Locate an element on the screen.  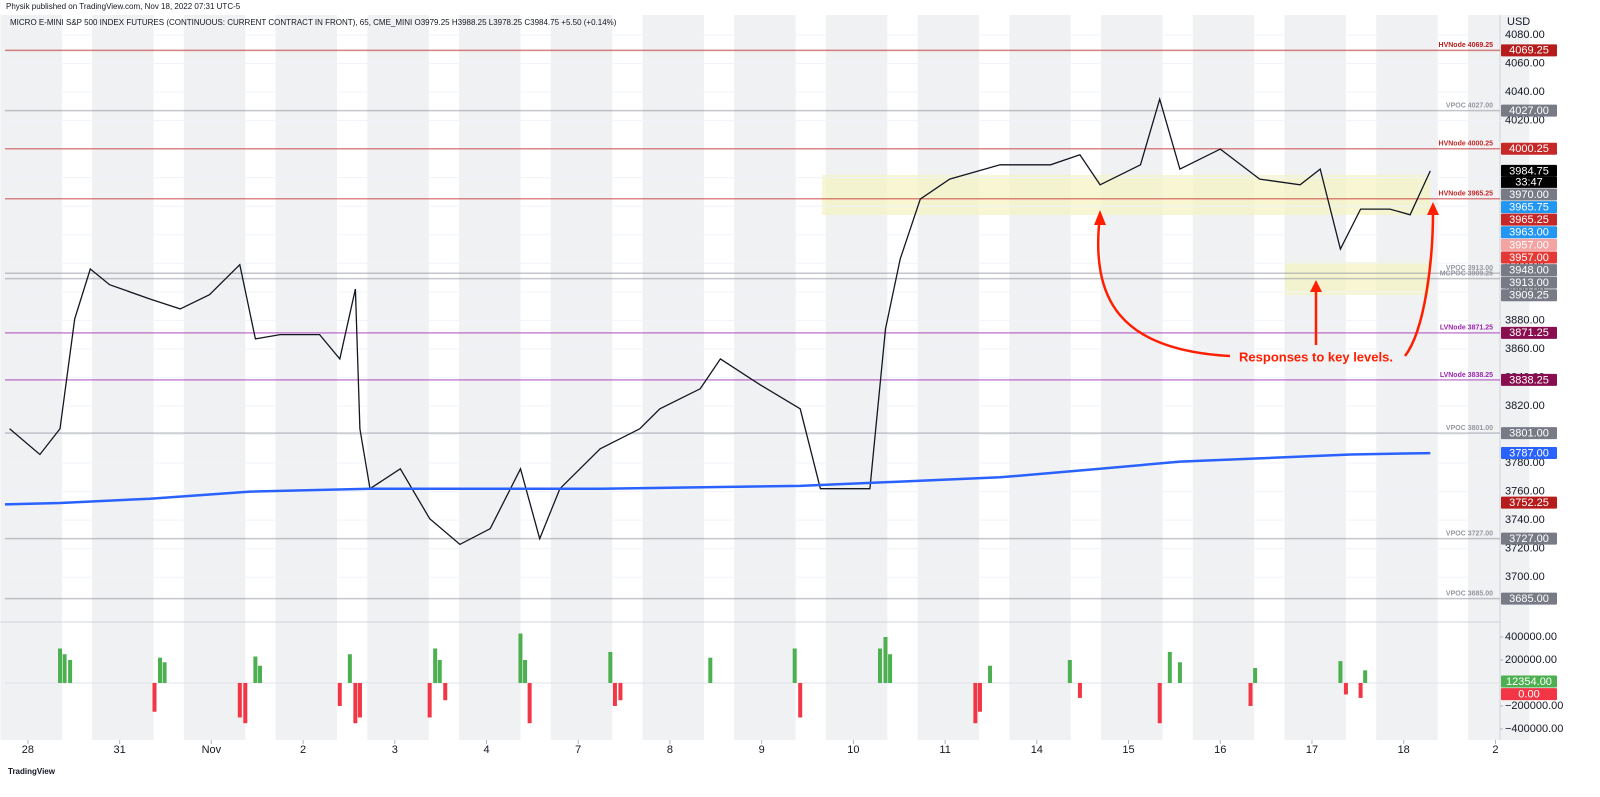
price-tag-label: 3963.00 is located at coordinates (1529, 233).